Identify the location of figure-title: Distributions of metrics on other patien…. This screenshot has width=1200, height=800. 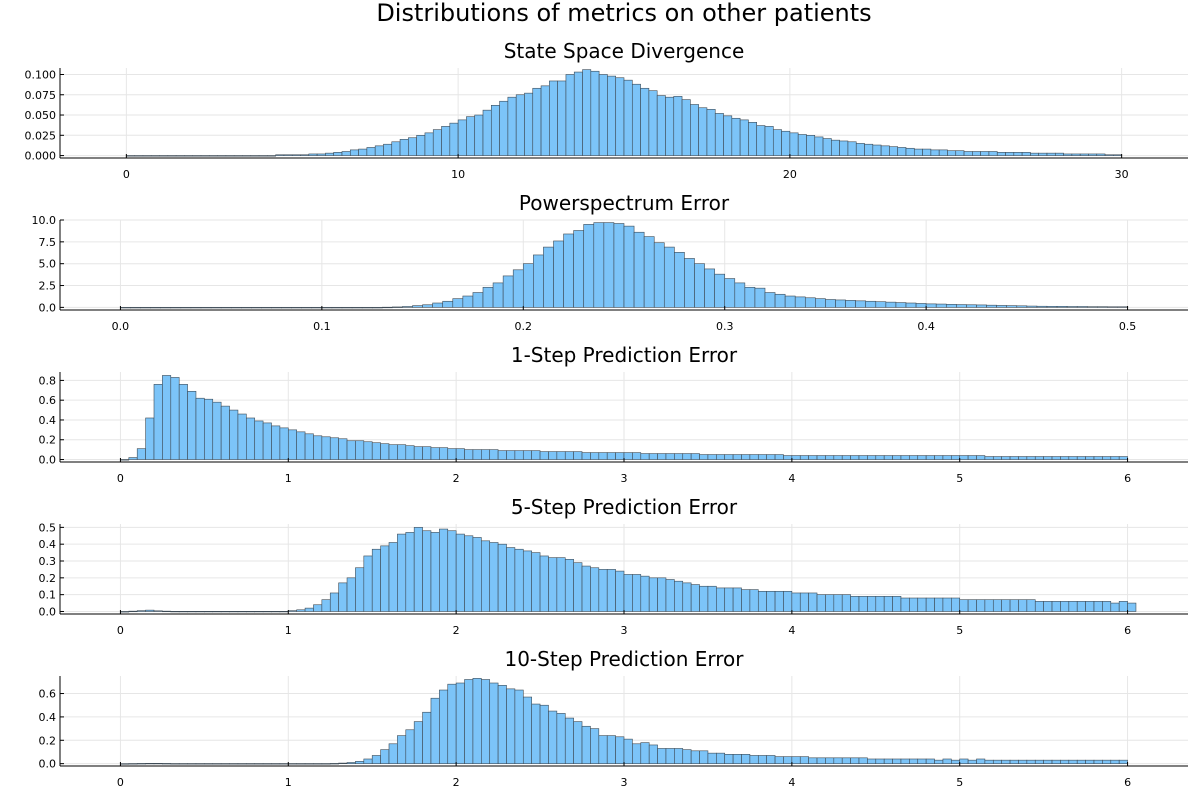
(623, 13).